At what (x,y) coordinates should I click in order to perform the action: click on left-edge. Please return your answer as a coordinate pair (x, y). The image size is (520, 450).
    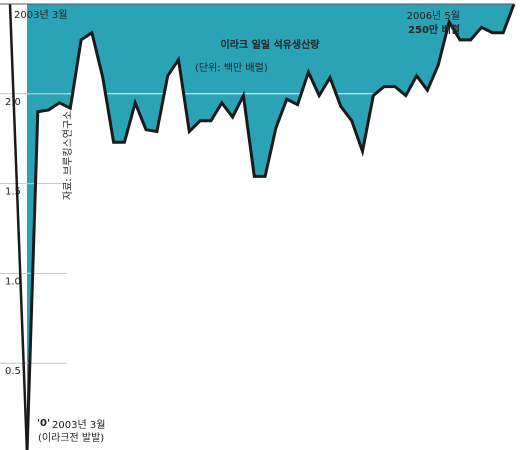
    Looking at the image, I should click on (18, 226).